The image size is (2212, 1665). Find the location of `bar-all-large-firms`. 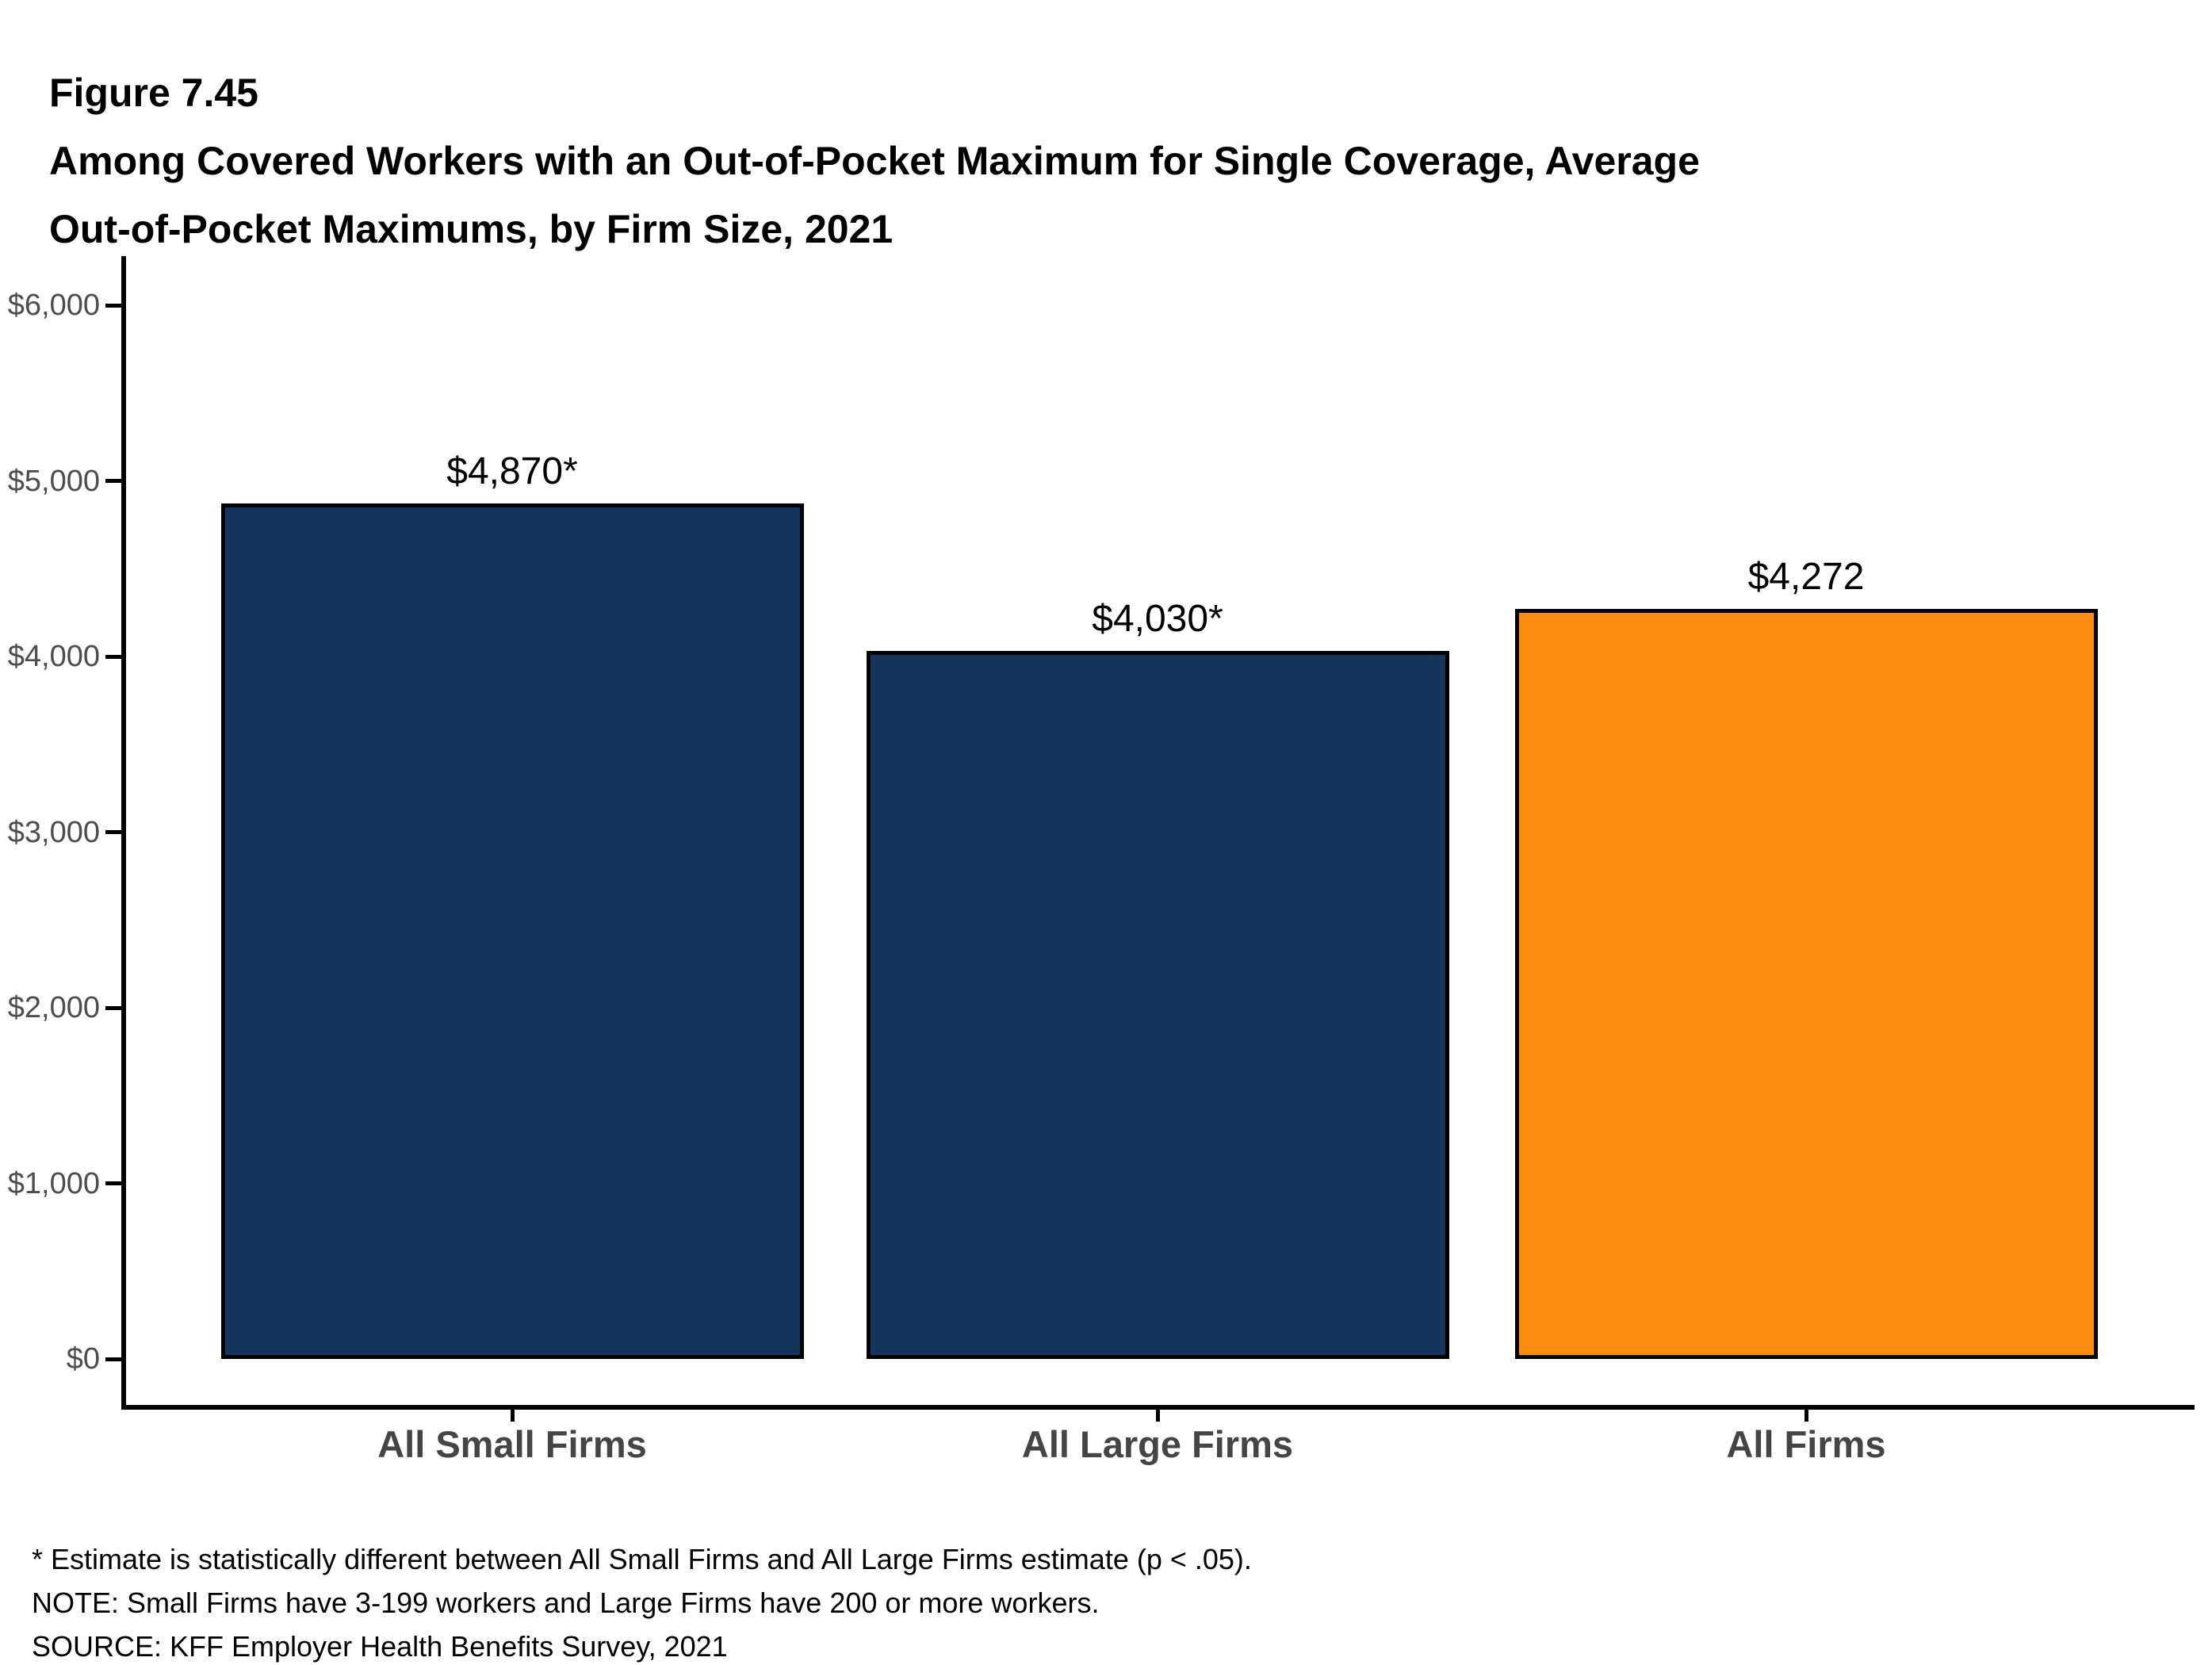

bar-all-large-firms is located at coordinates (1157, 1005).